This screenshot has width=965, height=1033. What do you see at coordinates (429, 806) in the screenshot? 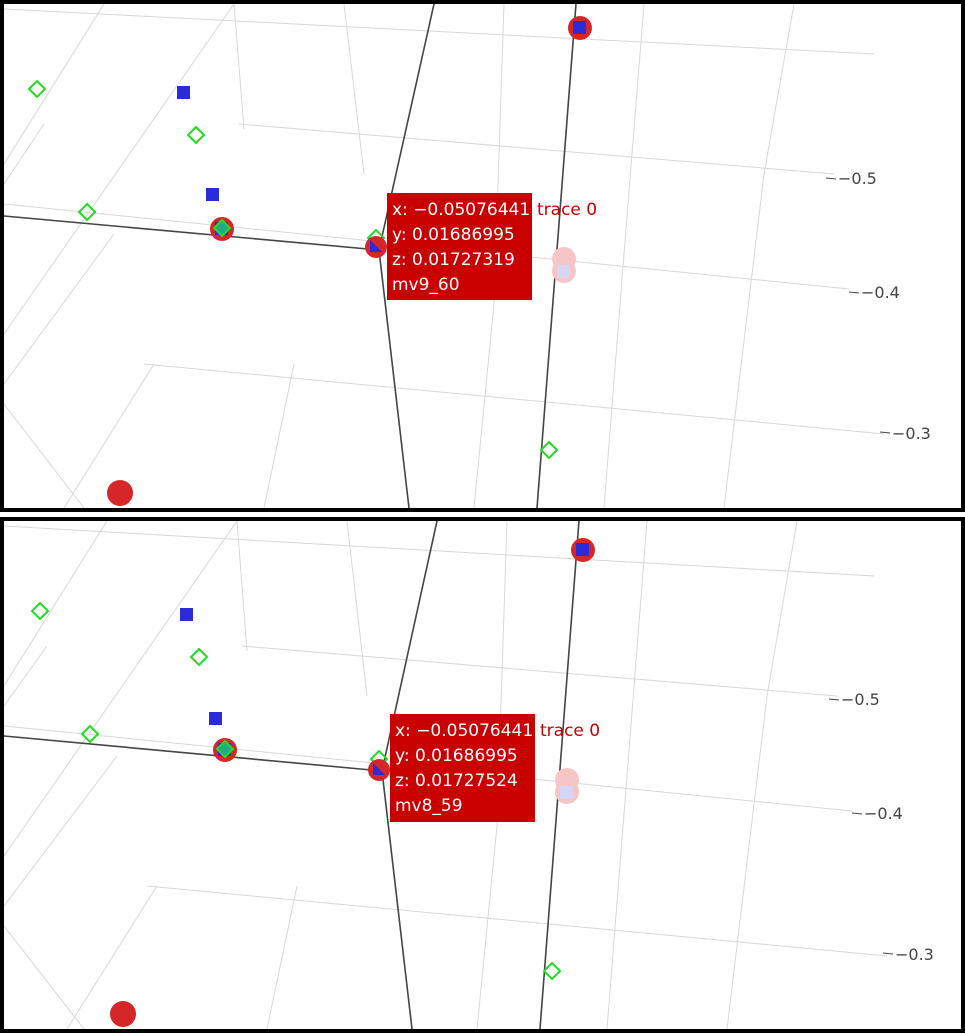
I see `tooltip-label: mv8_59` at bounding box center [429, 806].